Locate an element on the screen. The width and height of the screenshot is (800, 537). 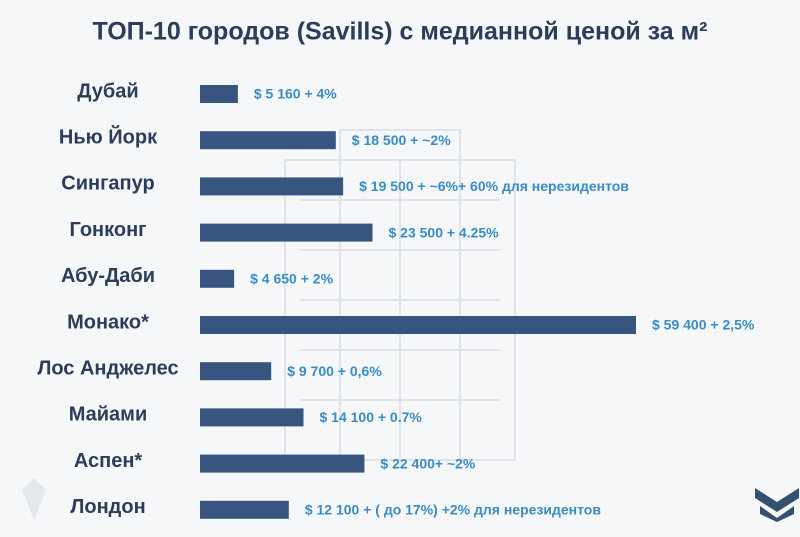
value-label: $ 4 650 + 2% is located at coordinates (291, 279).